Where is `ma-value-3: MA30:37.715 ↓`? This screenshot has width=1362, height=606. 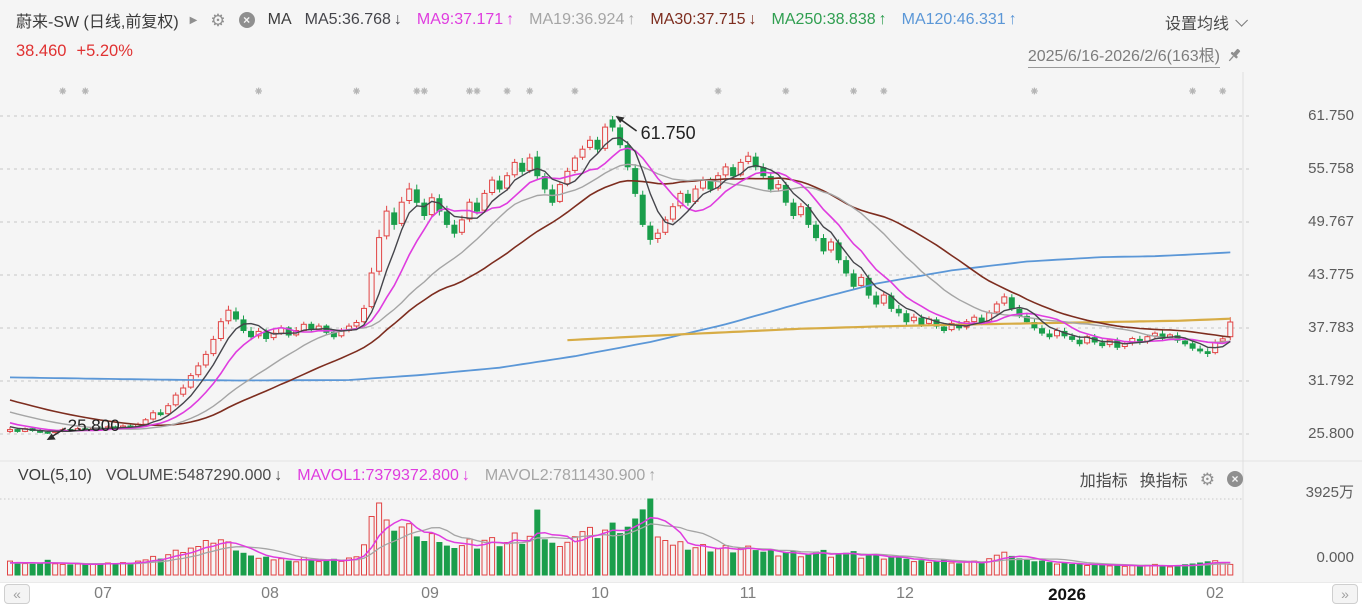
ma-value-3: MA30:37.715 ↓ is located at coordinates (703, 20).